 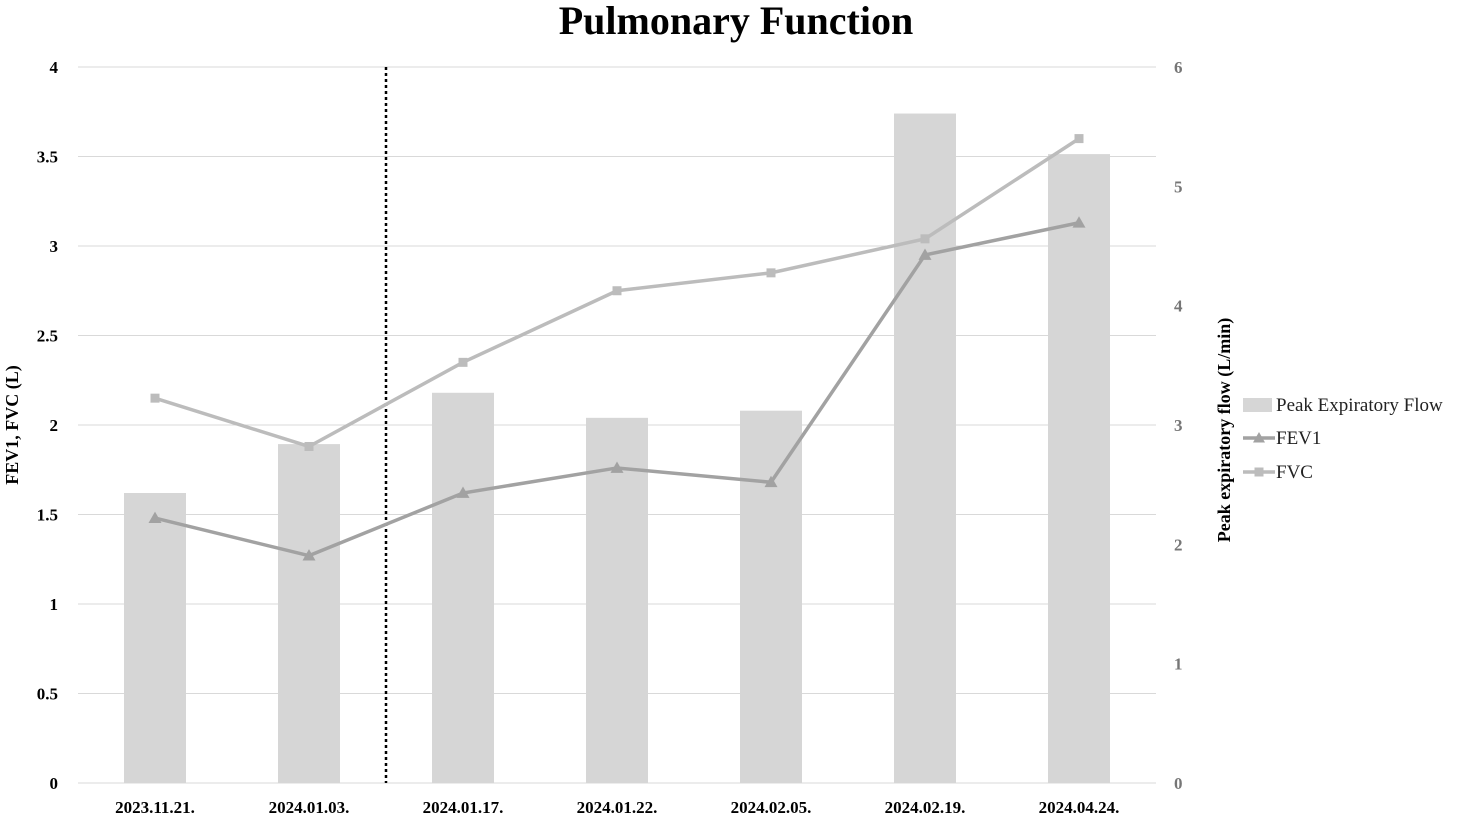 I want to click on legend-marker-fev1, so click(x=1259, y=437).